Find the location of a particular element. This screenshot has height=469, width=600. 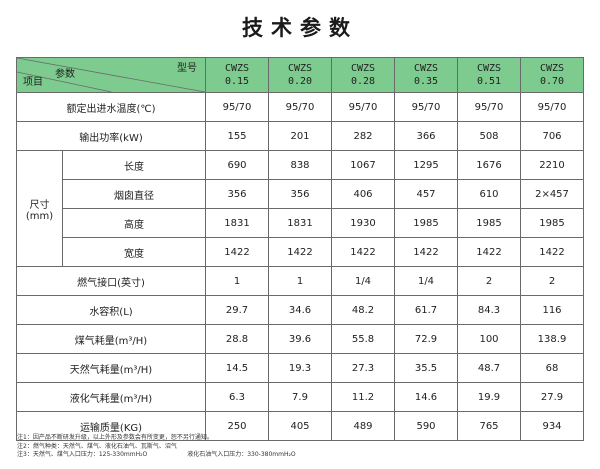

table-cell: 11.2 is located at coordinates (363, 397).